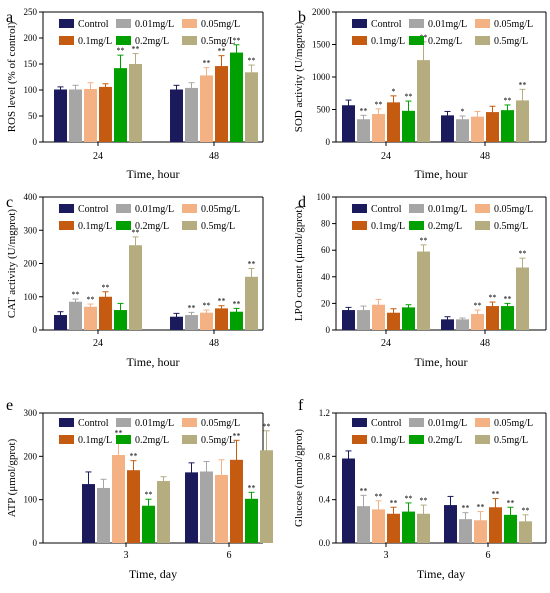 Image resolution: width=550 pixels, height=593 pixels. I want to click on y-tick-label: 1500, so click(321, 45).